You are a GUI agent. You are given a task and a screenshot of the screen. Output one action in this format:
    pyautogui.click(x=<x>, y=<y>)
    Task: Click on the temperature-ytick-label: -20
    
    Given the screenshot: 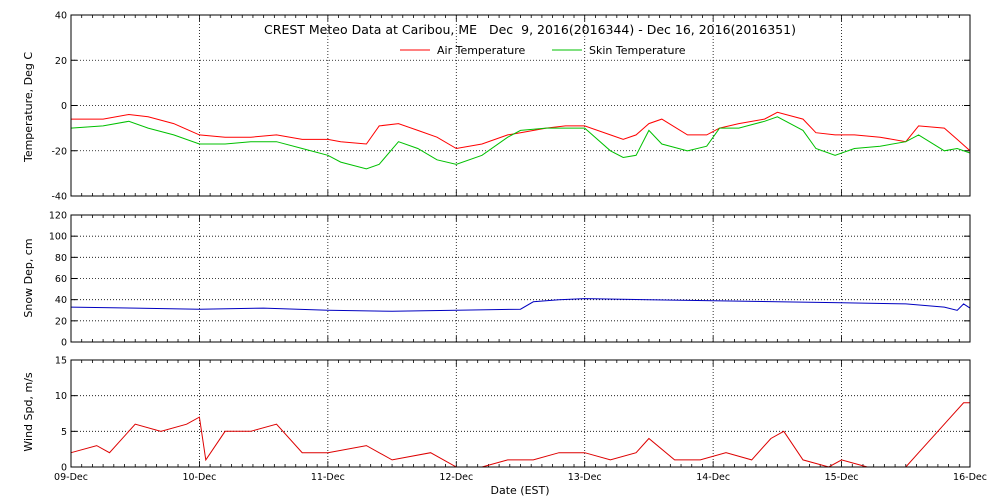 What is the action you would take?
    pyautogui.click(x=59, y=151)
    